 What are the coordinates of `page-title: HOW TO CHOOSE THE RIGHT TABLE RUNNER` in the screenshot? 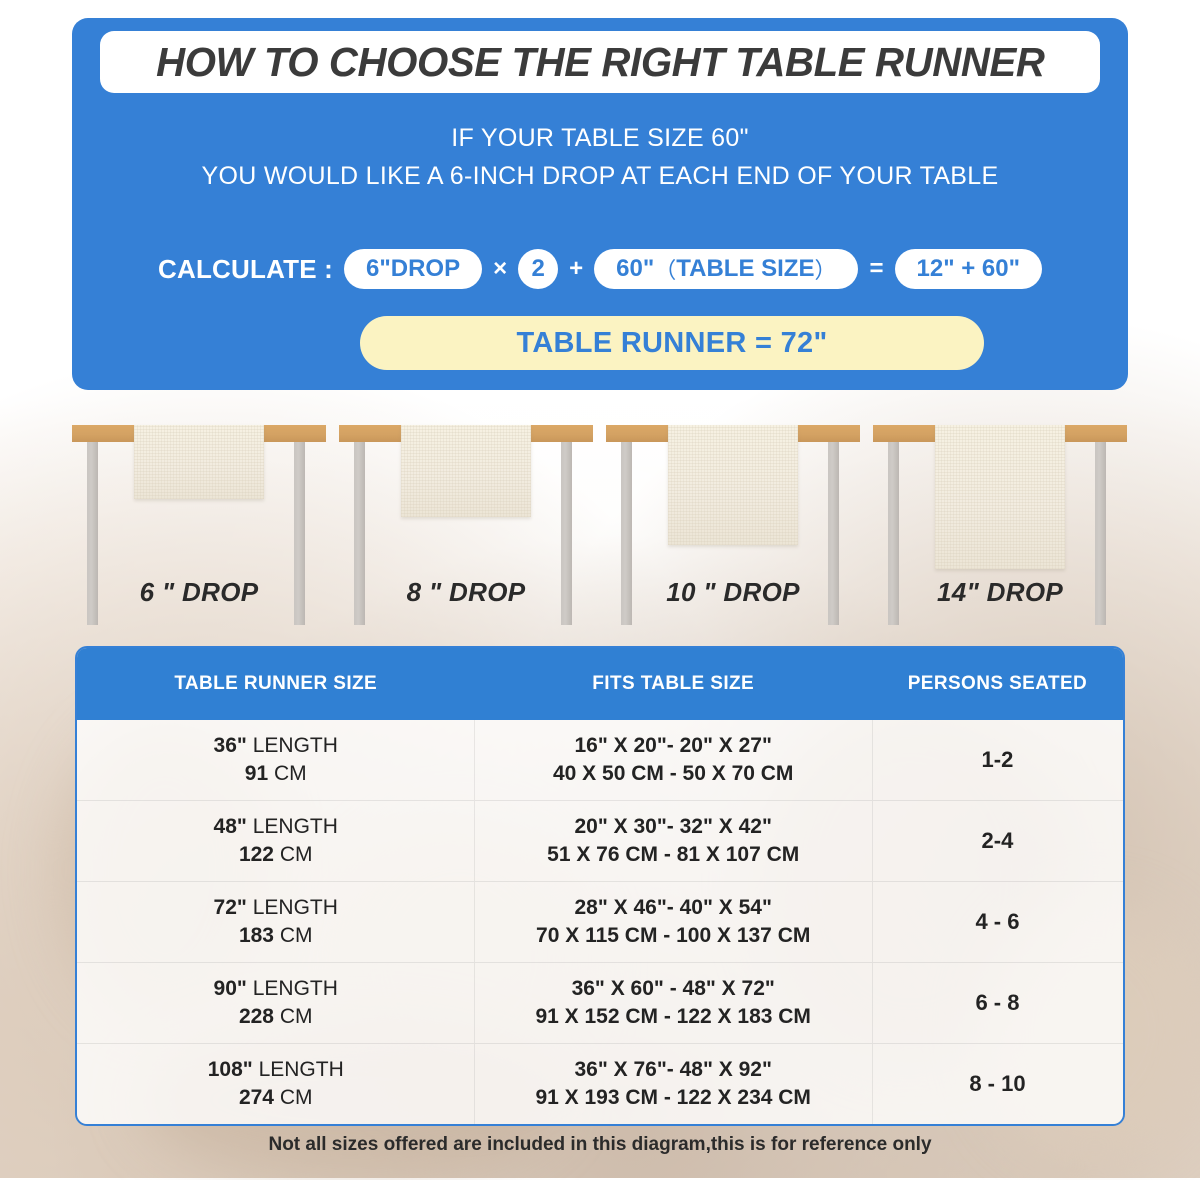 It's located at (600, 61).